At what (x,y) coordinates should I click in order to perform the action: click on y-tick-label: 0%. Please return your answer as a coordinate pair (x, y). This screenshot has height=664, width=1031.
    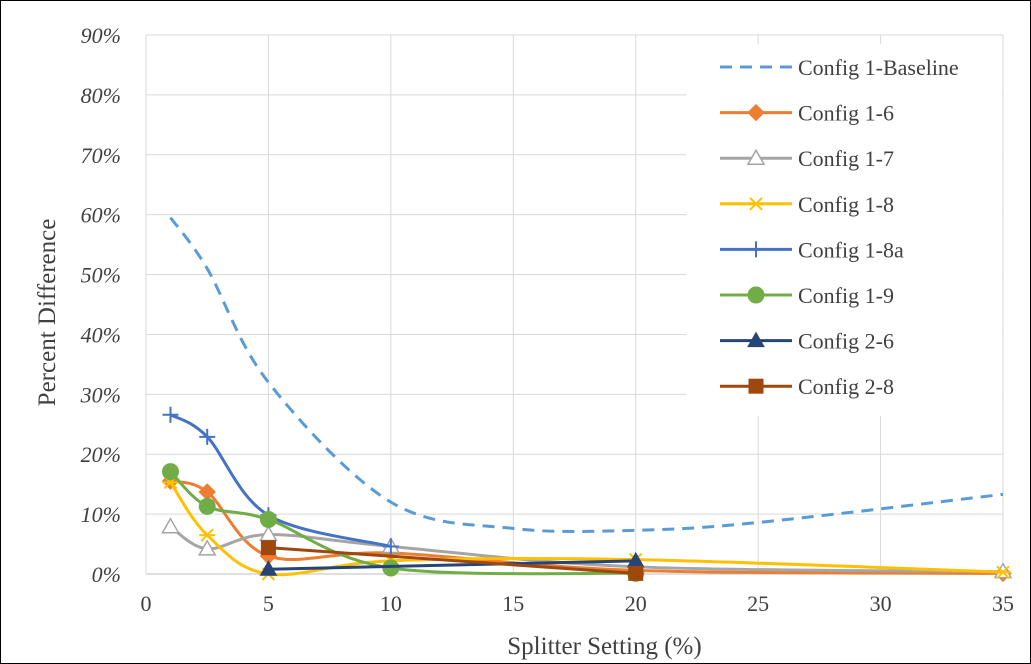
    Looking at the image, I should click on (106, 574).